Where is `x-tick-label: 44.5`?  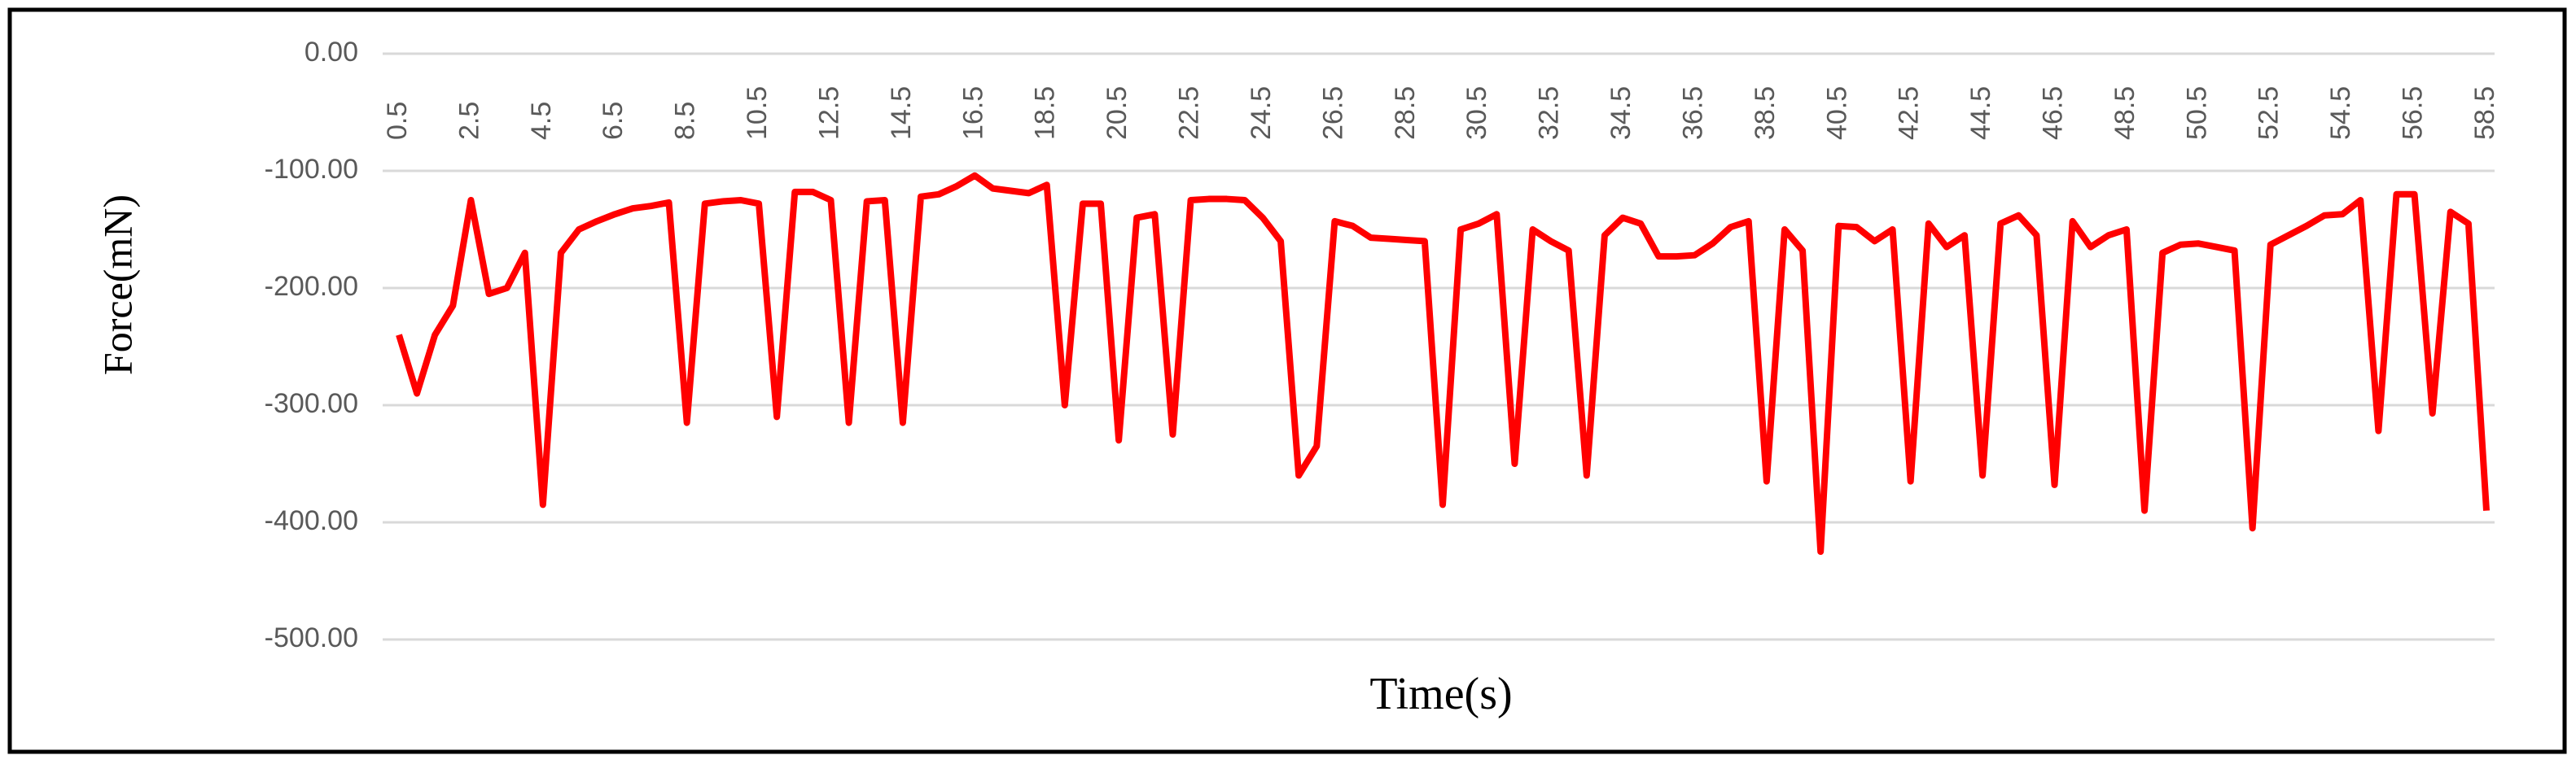
x-tick-label: 44.5 is located at coordinates (1980, 113).